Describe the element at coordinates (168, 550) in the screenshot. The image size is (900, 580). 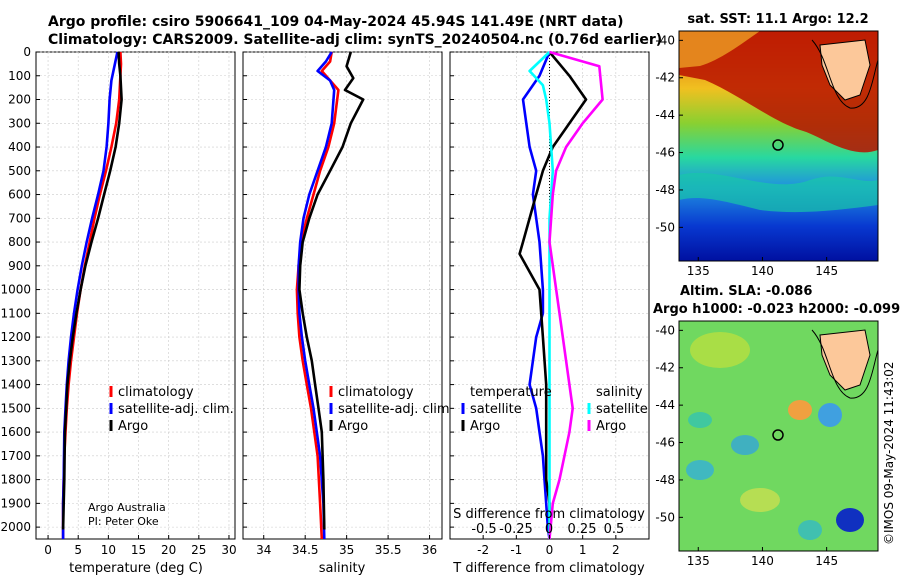
I see `x-tick-label: 20` at that location.